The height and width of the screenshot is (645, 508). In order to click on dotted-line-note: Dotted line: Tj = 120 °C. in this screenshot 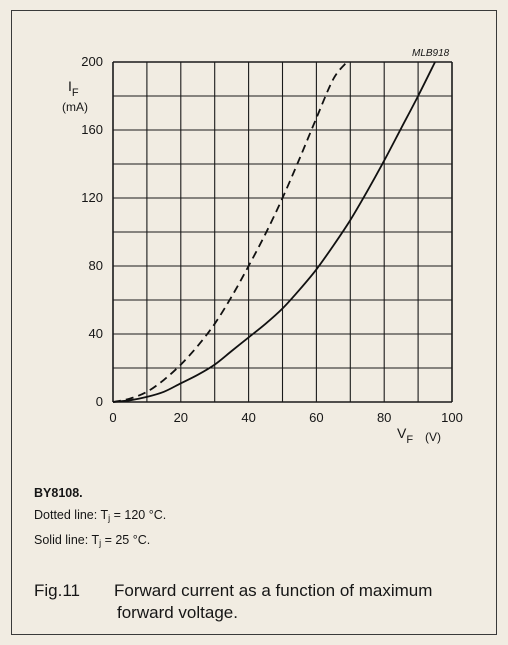, I will do `click(100, 515)`.